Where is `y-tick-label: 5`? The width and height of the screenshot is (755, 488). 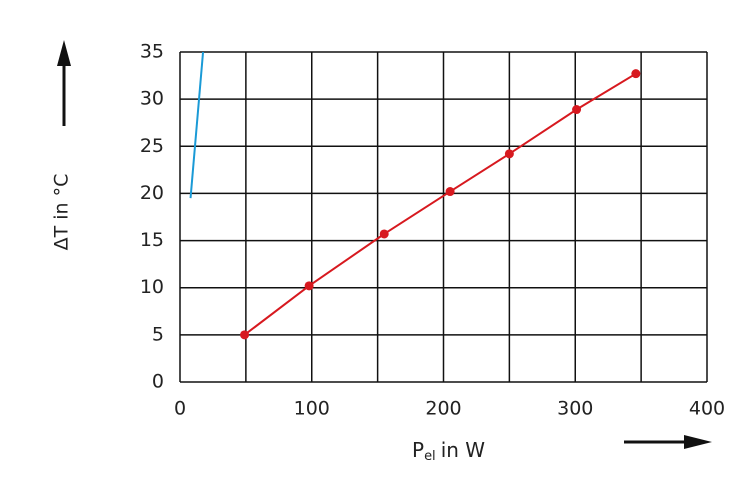 y-tick-label: 5 is located at coordinates (158, 334).